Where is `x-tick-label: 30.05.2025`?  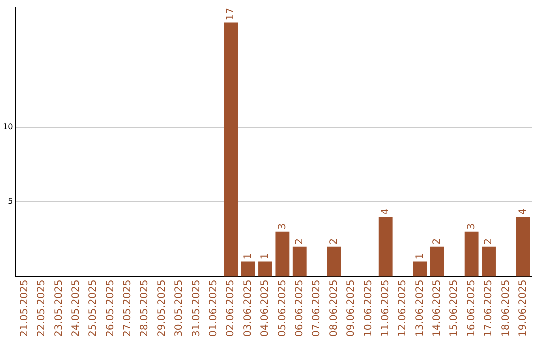 x-tick-label: 30.05.2025 is located at coordinates (180, 309).